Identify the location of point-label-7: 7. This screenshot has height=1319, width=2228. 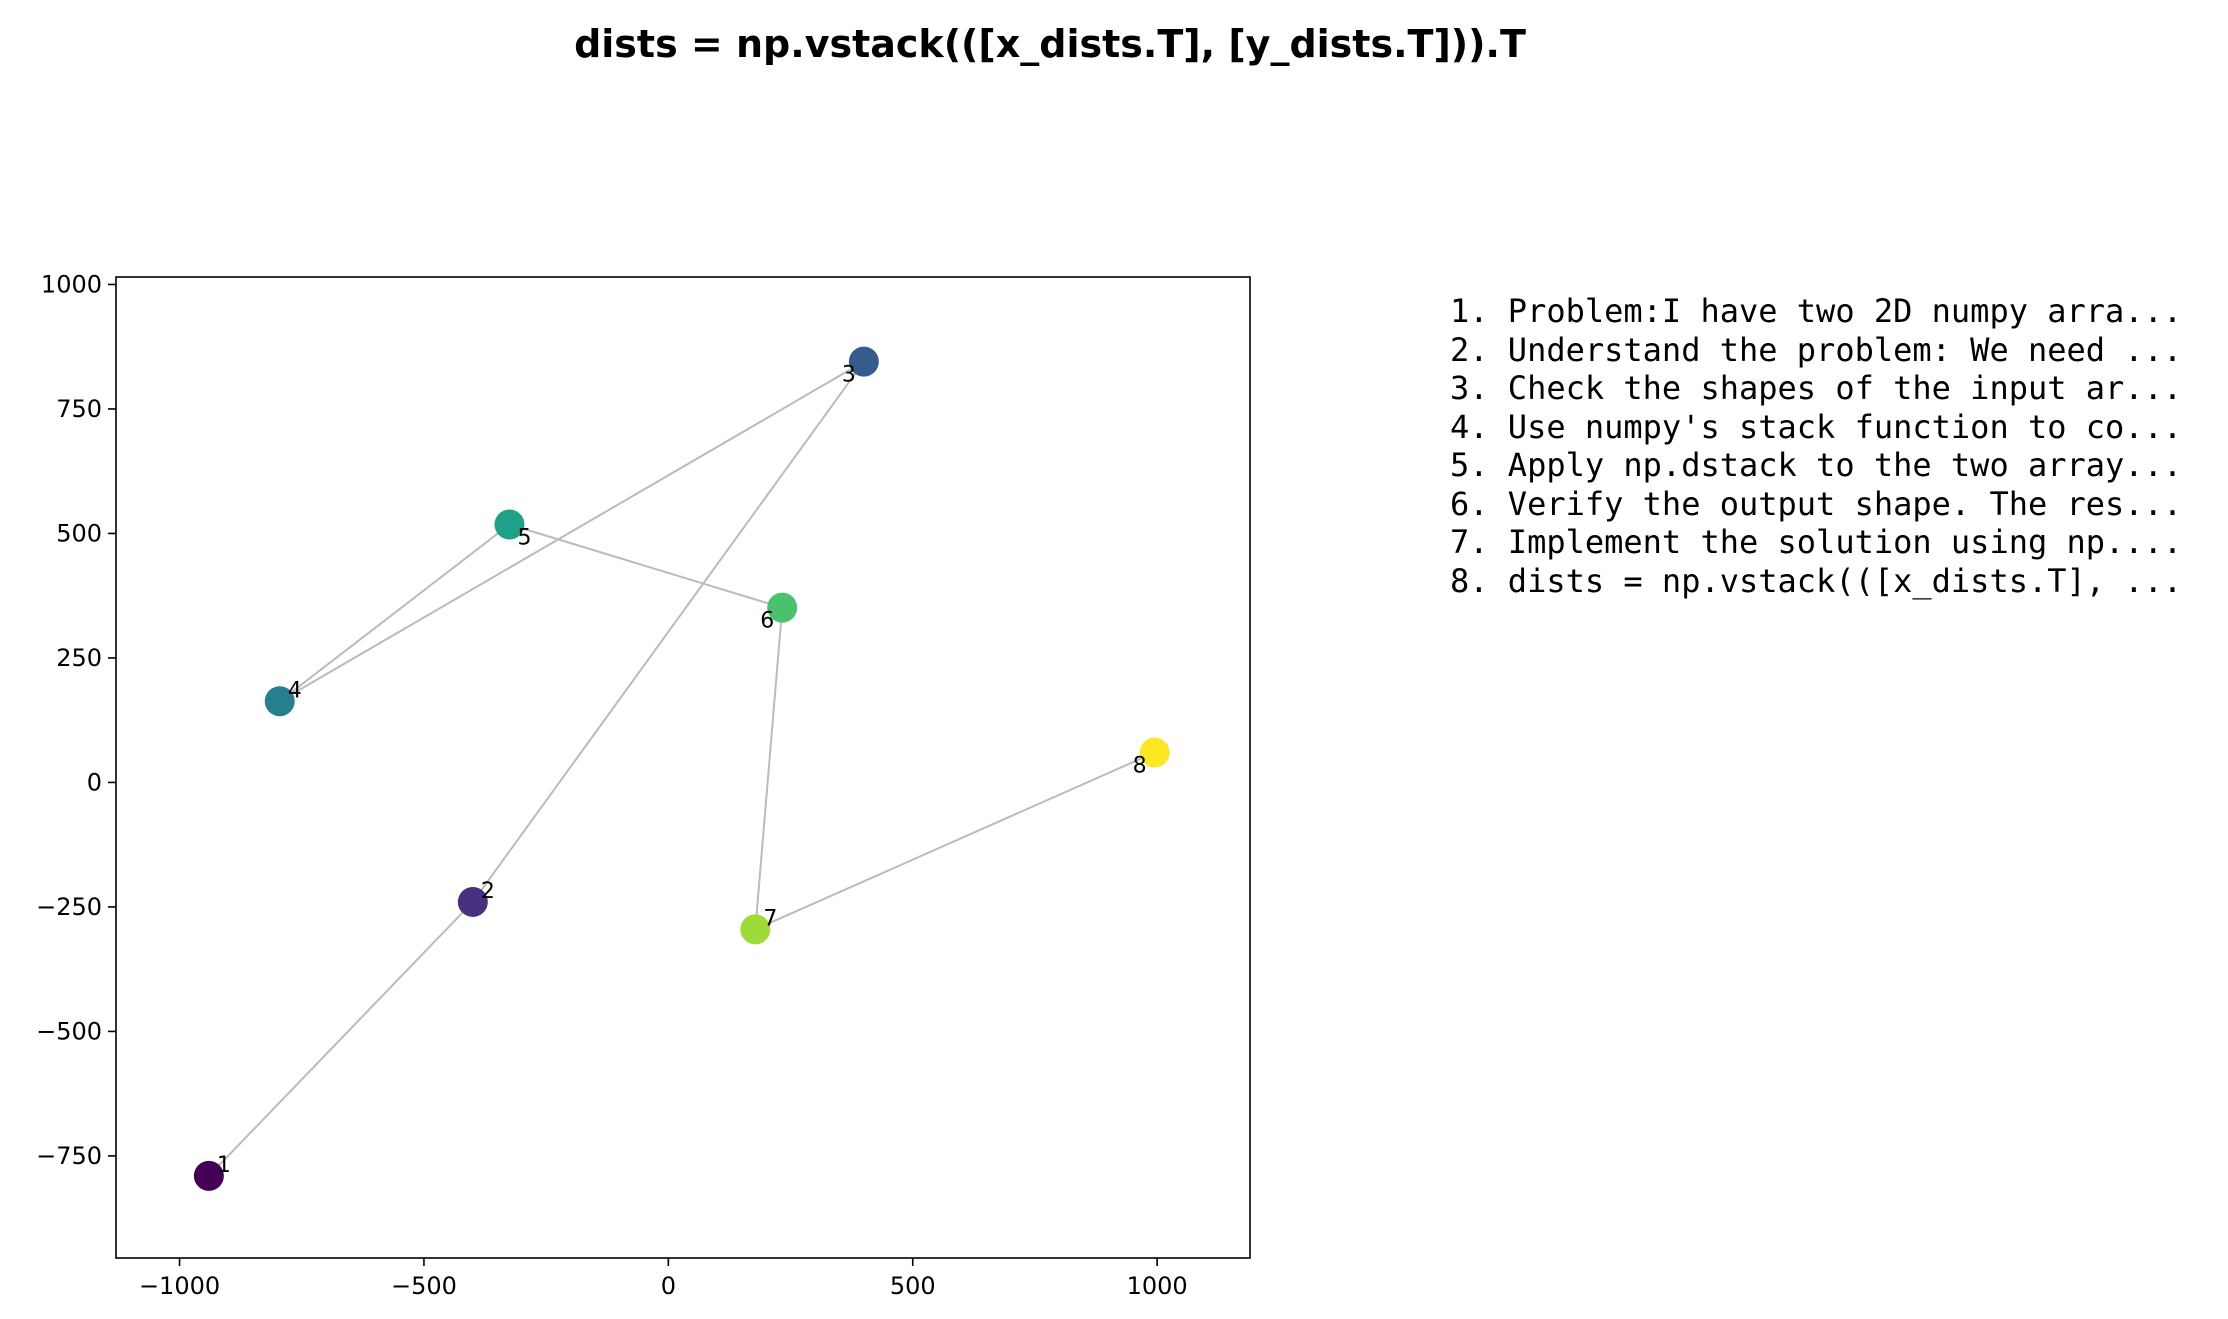
(770, 918).